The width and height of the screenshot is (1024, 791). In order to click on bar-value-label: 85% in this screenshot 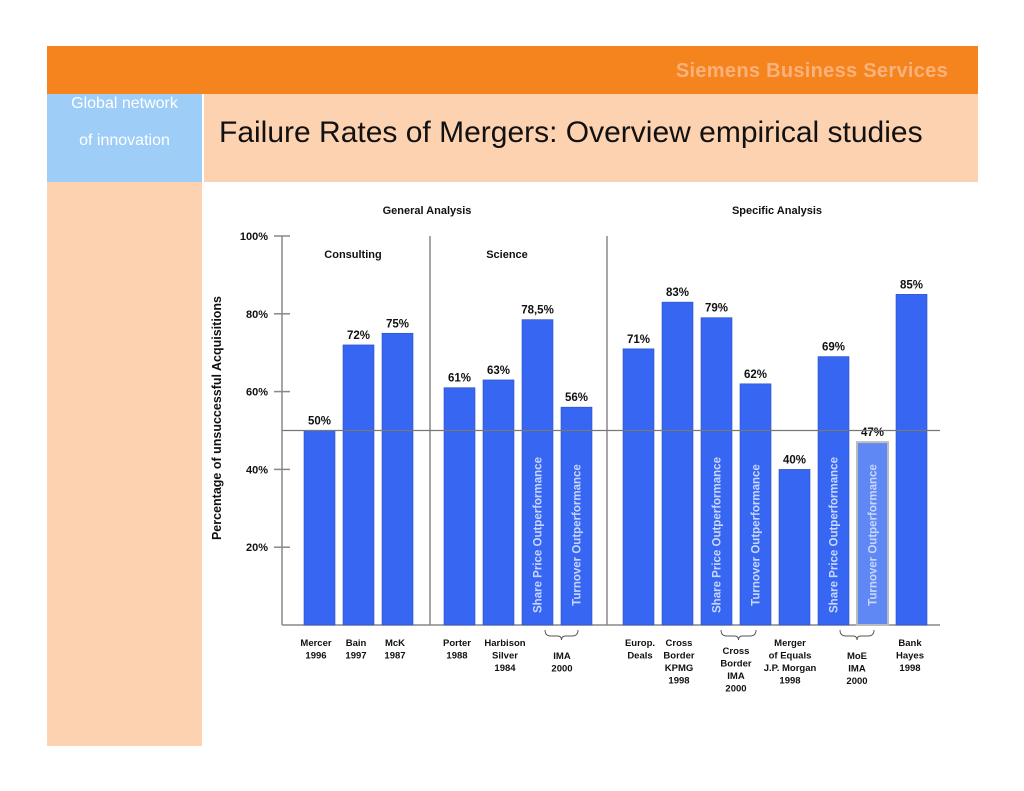, I will do `click(911, 285)`.